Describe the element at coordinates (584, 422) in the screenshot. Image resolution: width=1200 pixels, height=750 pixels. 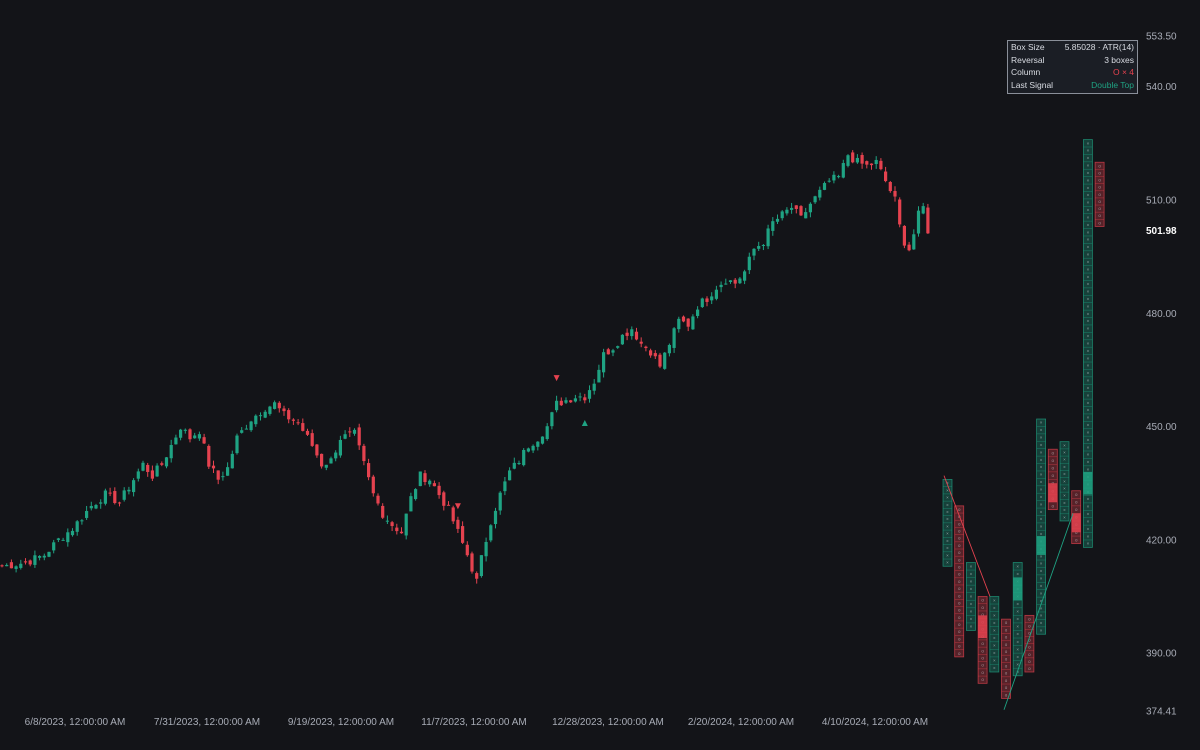
I see `buy-signal-marker` at that location.